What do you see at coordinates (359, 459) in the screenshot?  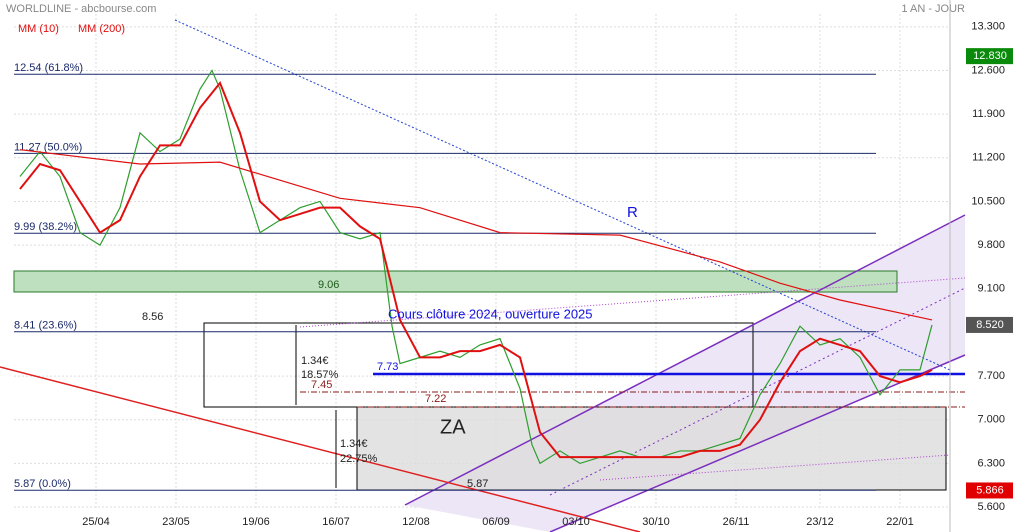 I see `annotation: 22.75%` at bounding box center [359, 459].